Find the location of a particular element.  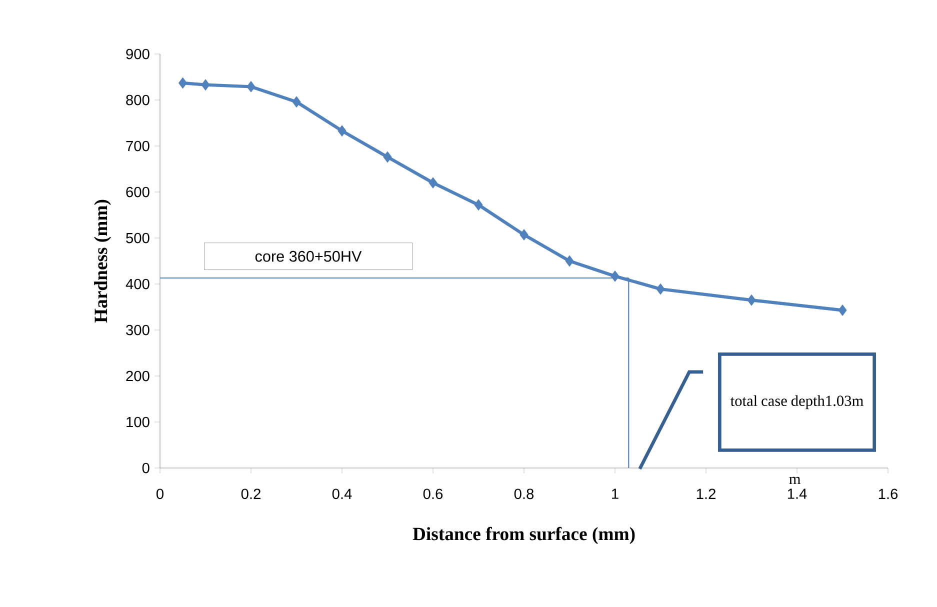

x-tick-label: 0.2 is located at coordinates (250, 494).